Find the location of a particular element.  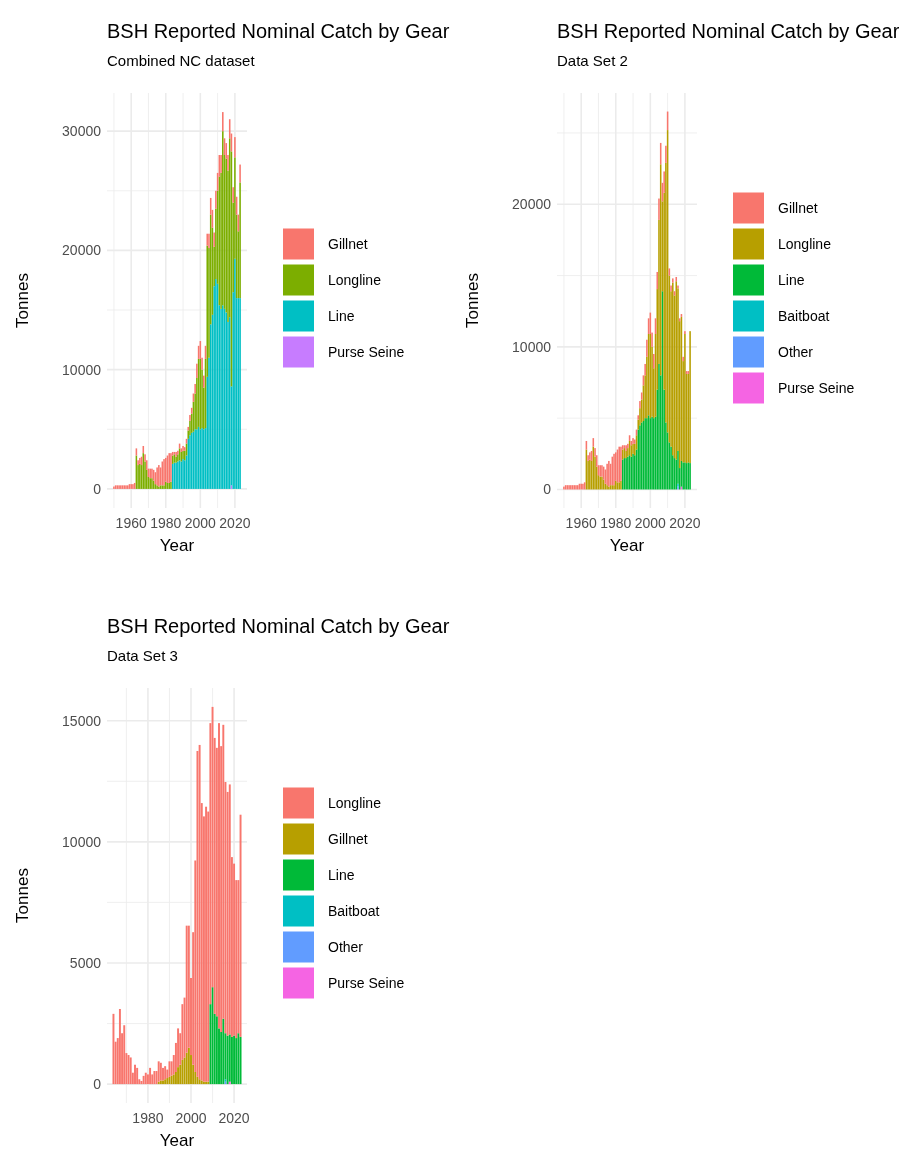

chart-subtitle: Combined NC dataset is located at coordinates (181, 60).